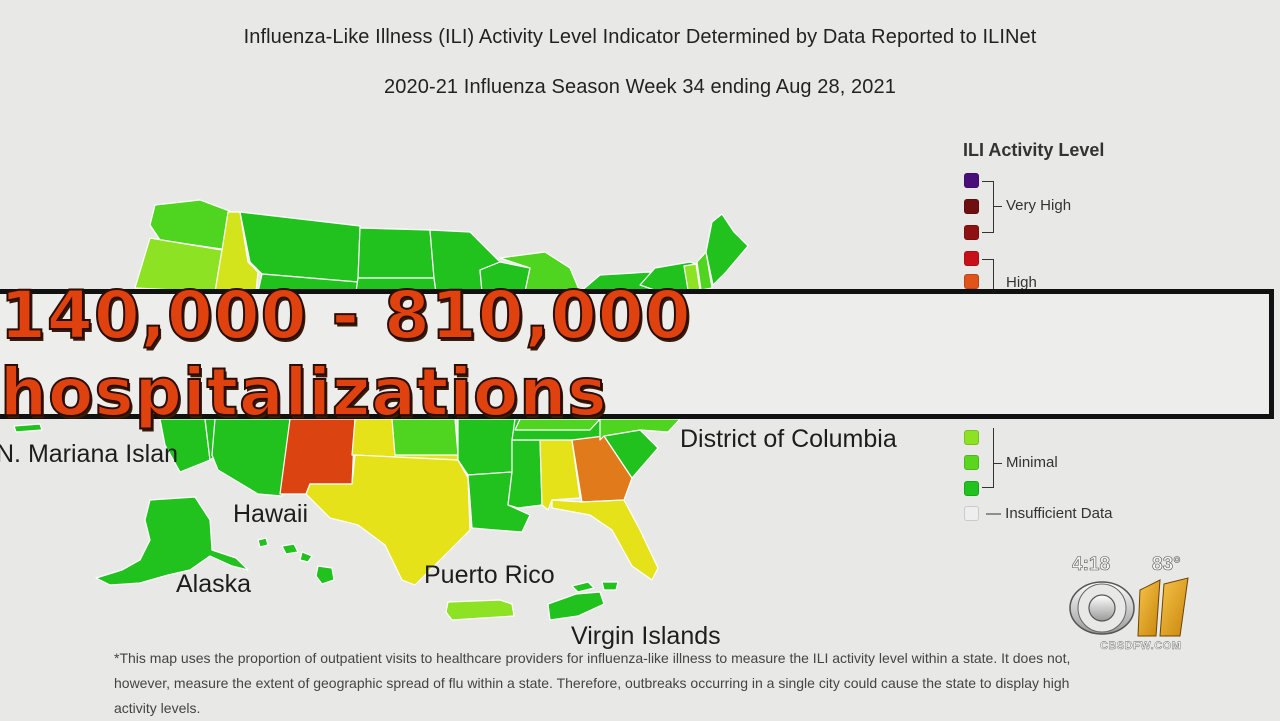  Describe the element at coordinates (988, 458) in the screenshot. I see `legend-bracket-minimal` at that location.